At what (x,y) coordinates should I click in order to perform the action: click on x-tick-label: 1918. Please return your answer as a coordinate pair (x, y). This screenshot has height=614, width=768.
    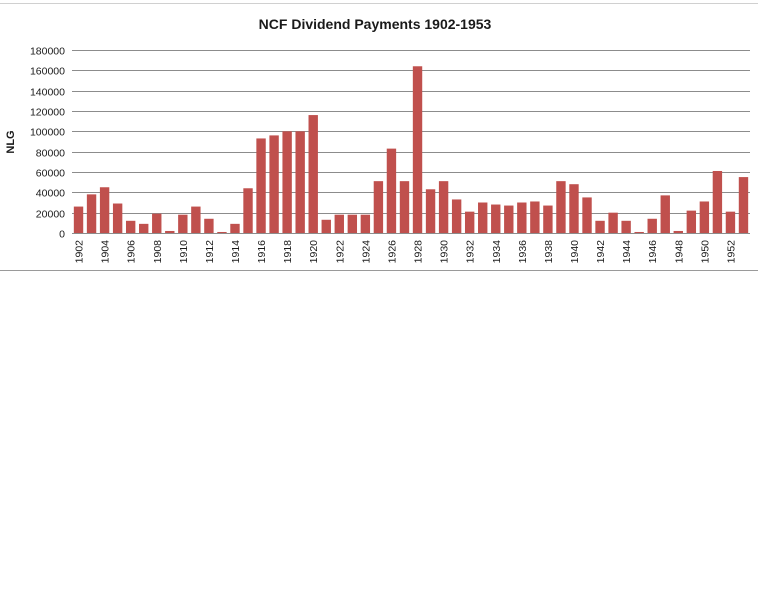
    Looking at the image, I should click on (288, 252).